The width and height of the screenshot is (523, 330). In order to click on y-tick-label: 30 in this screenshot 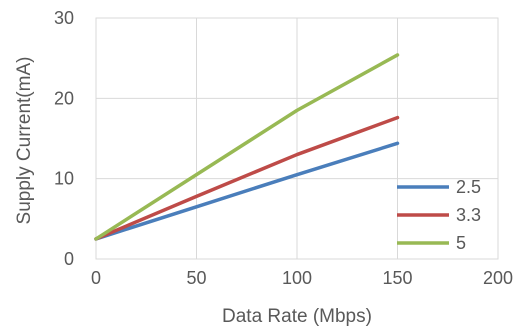, I will do `click(64, 18)`.